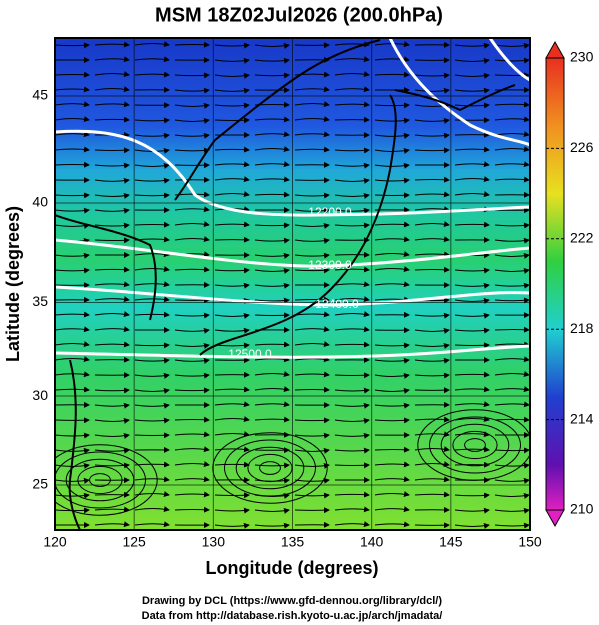 The width and height of the screenshot is (599, 625). I want to click on colorbar-tick-label: 210, so click(582, 509).